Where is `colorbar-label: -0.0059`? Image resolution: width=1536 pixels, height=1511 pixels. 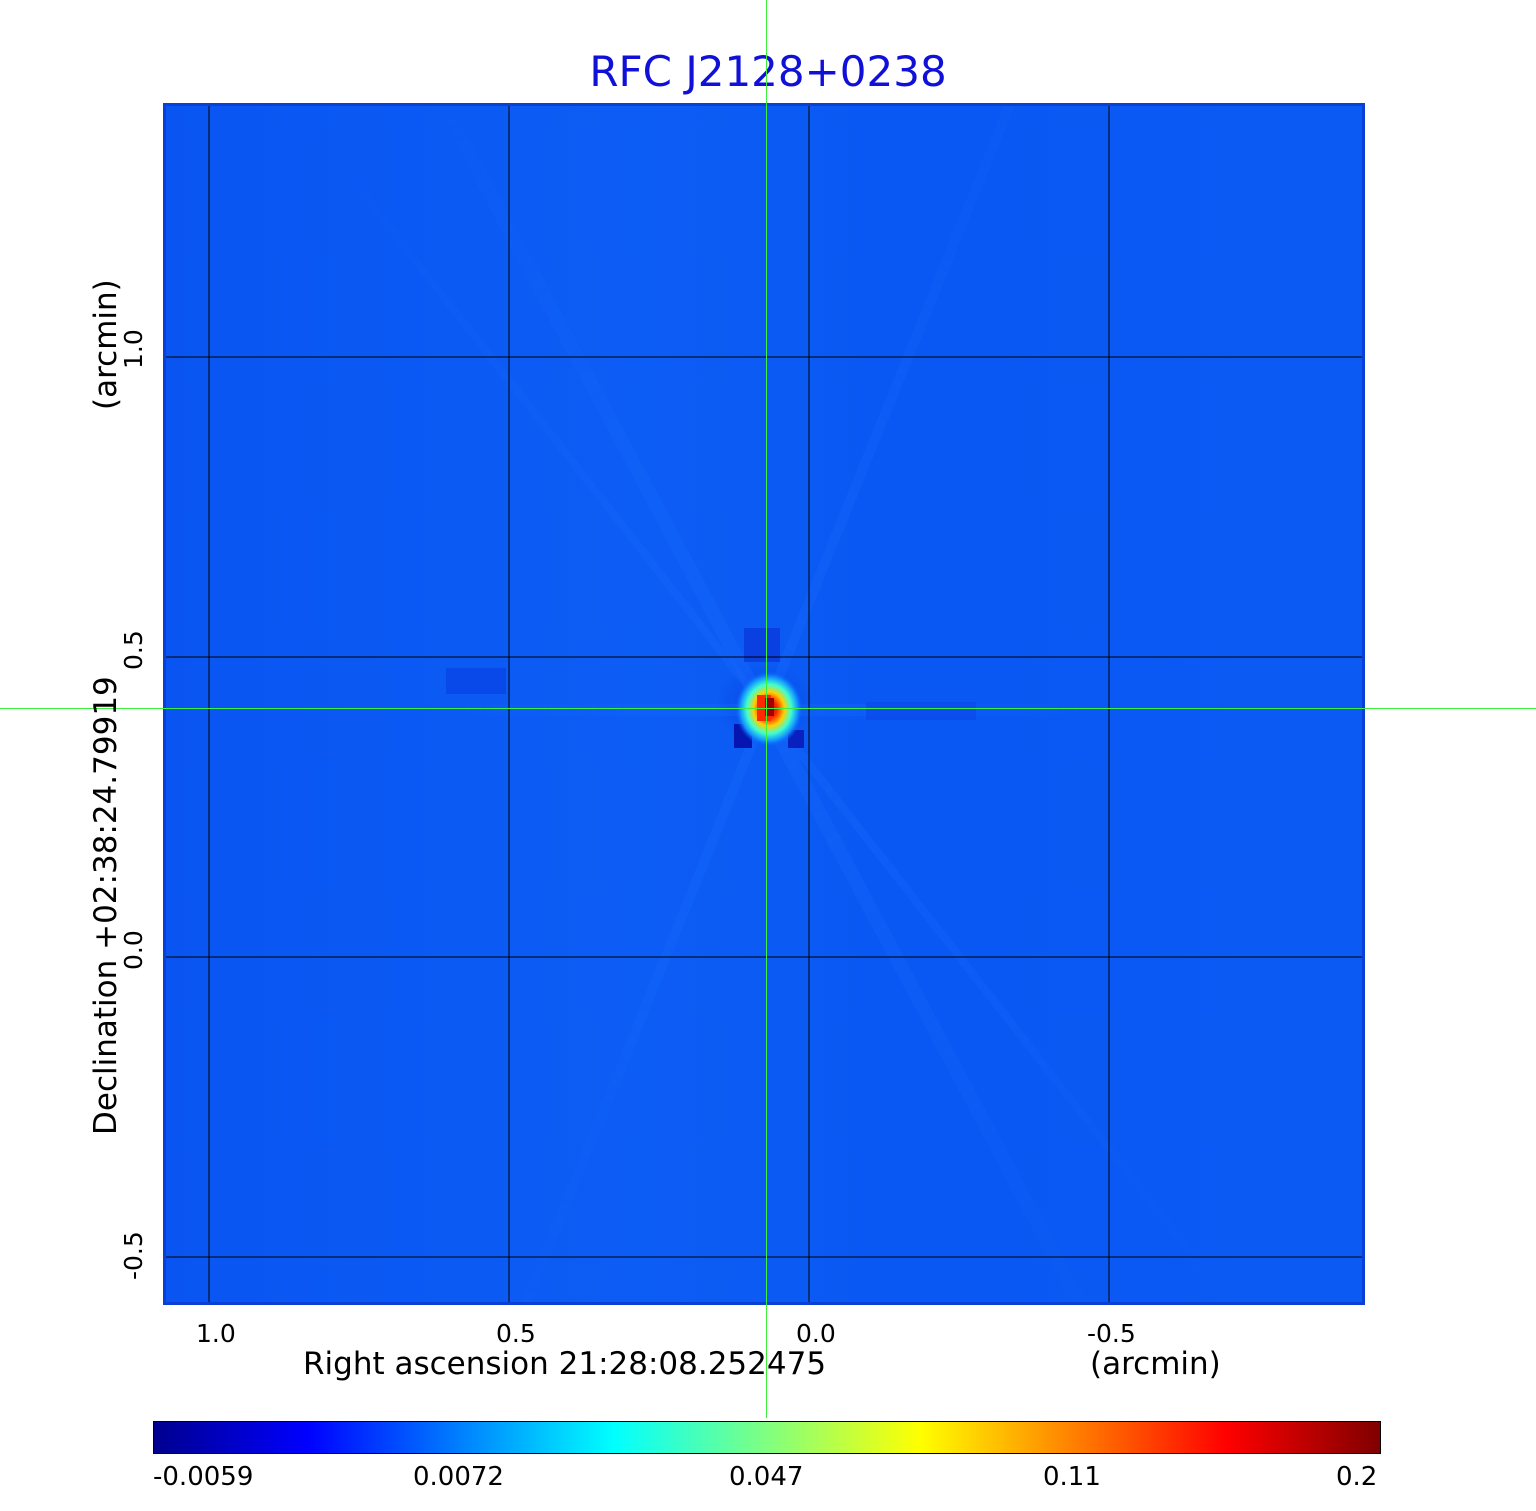 colorbar-label: -0.0059 is located at coordinates (203, 1477).